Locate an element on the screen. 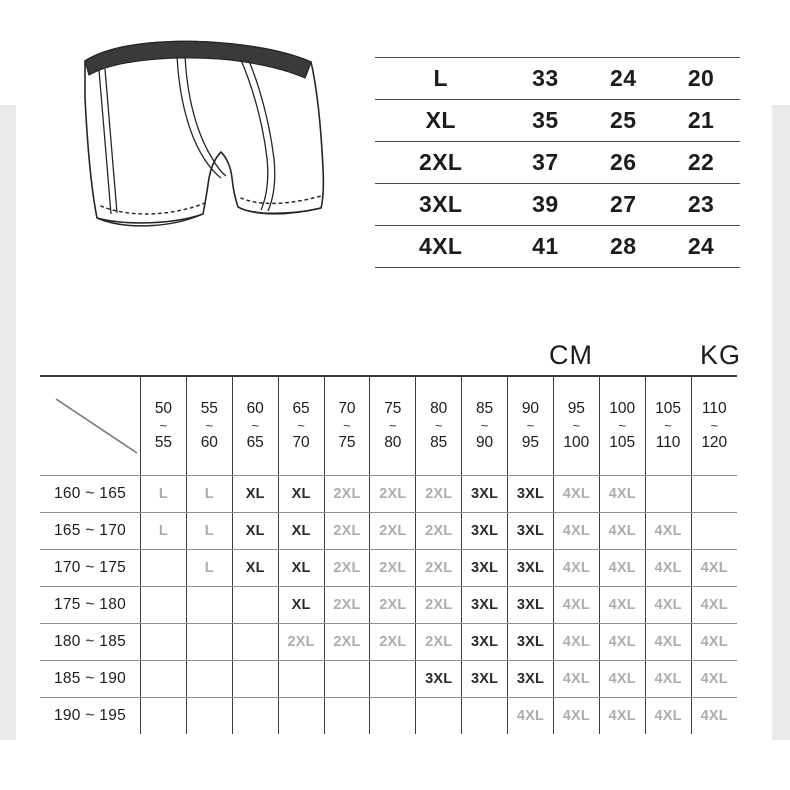  matrix-corner-diagonal is located at coordinates (90, 426).